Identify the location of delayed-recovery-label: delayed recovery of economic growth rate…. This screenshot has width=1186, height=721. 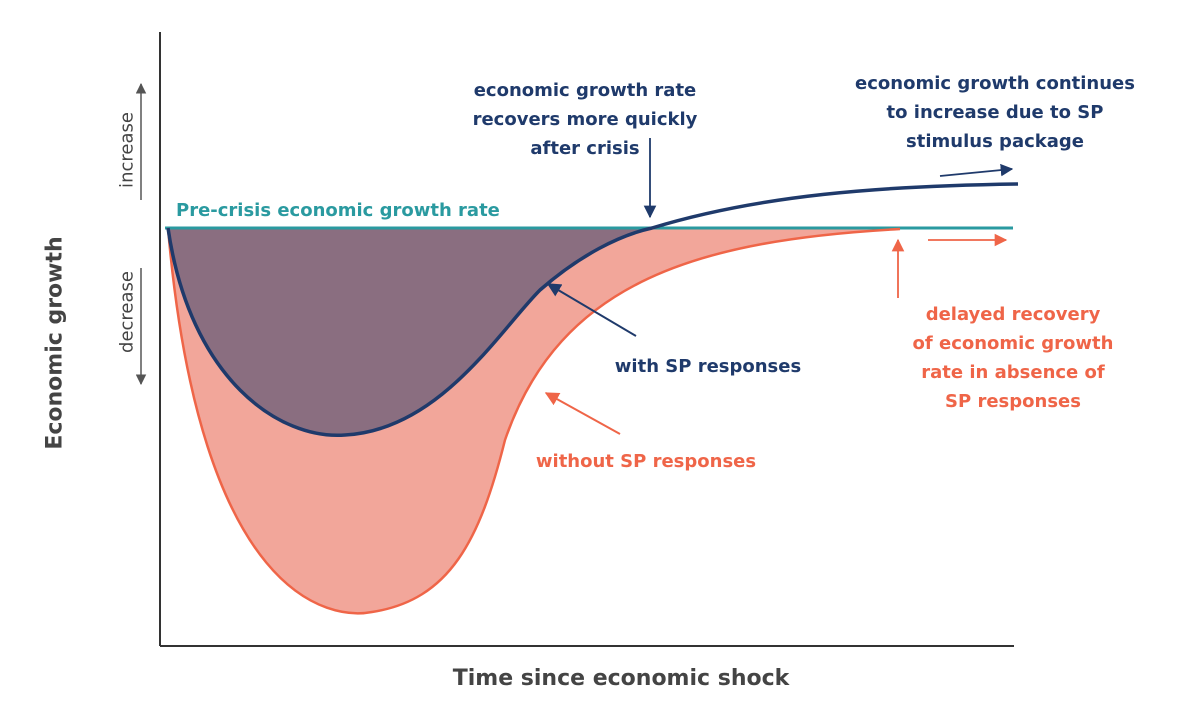
(1013, 358).